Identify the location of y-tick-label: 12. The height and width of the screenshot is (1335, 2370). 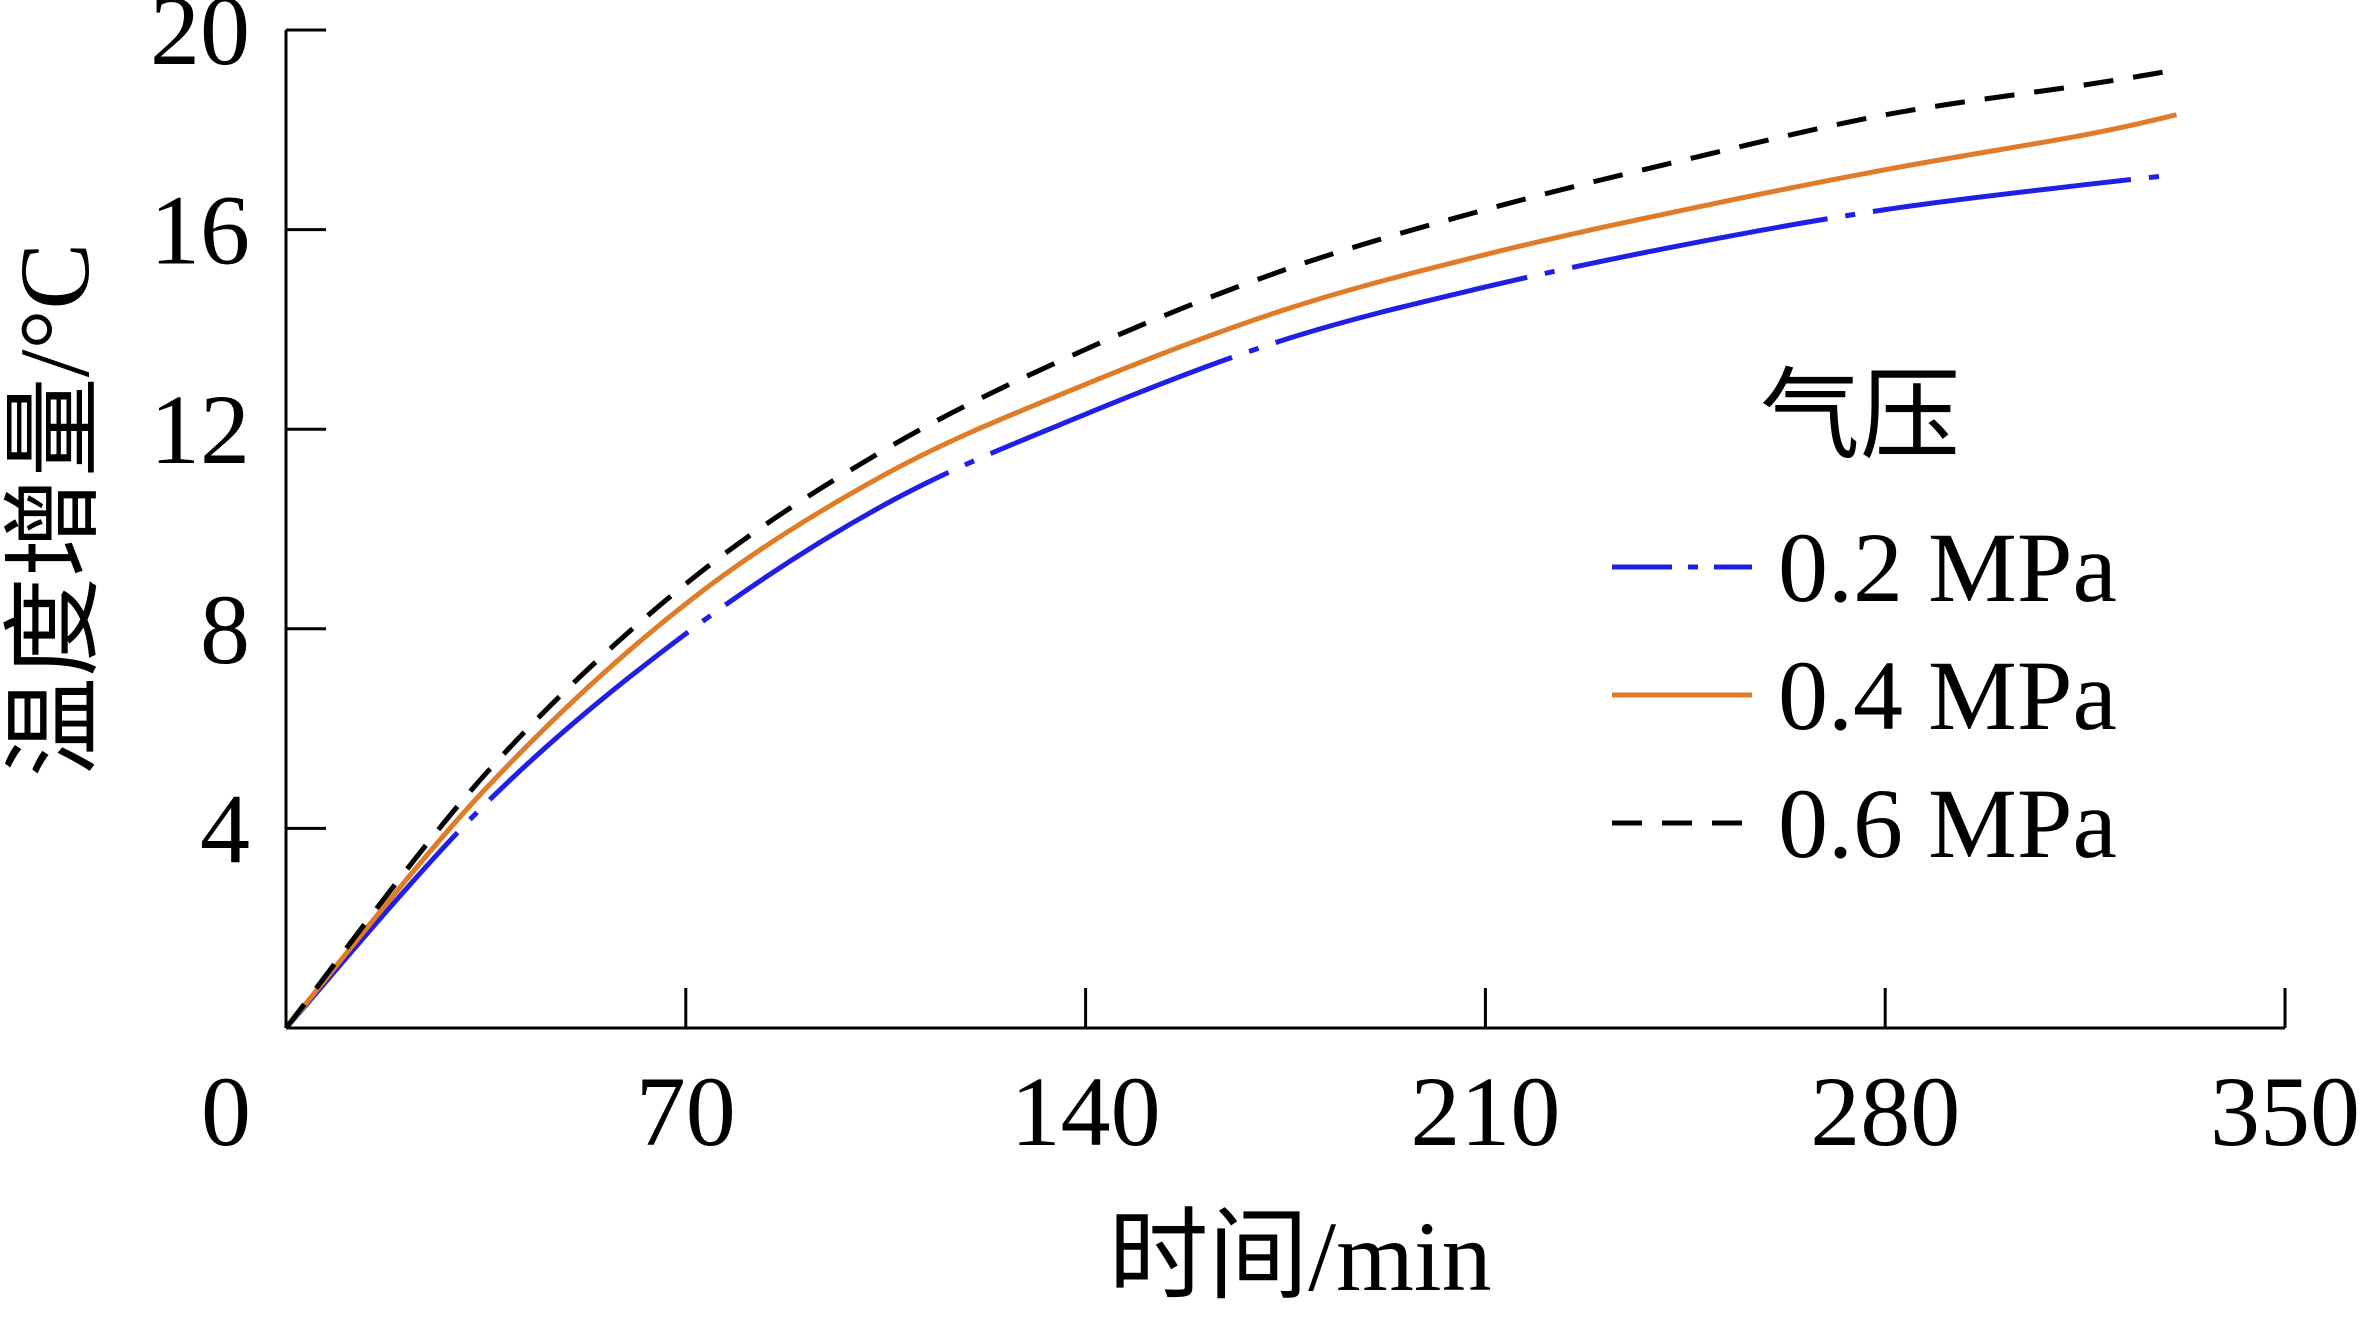
(200, 429).